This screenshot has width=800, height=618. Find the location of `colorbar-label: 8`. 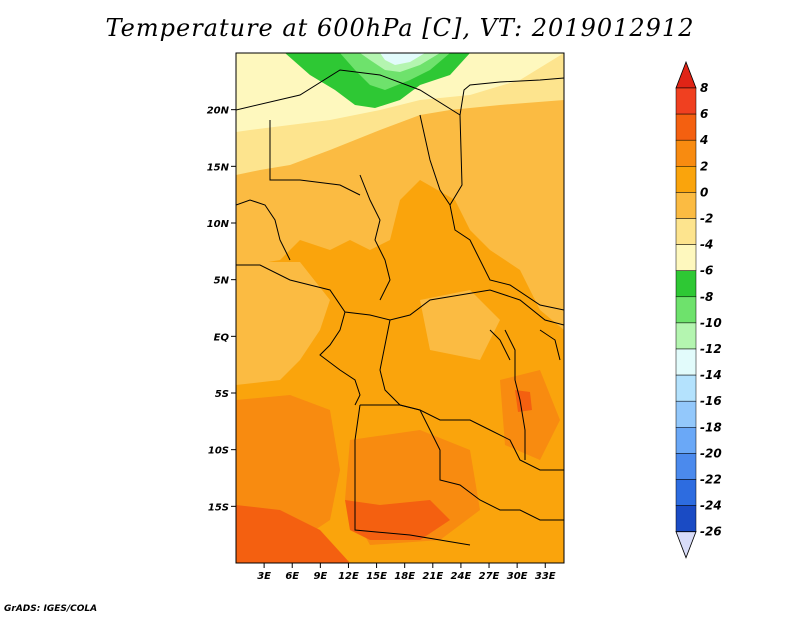

colorbar-label: 8 is located at coordinates (704, 88).